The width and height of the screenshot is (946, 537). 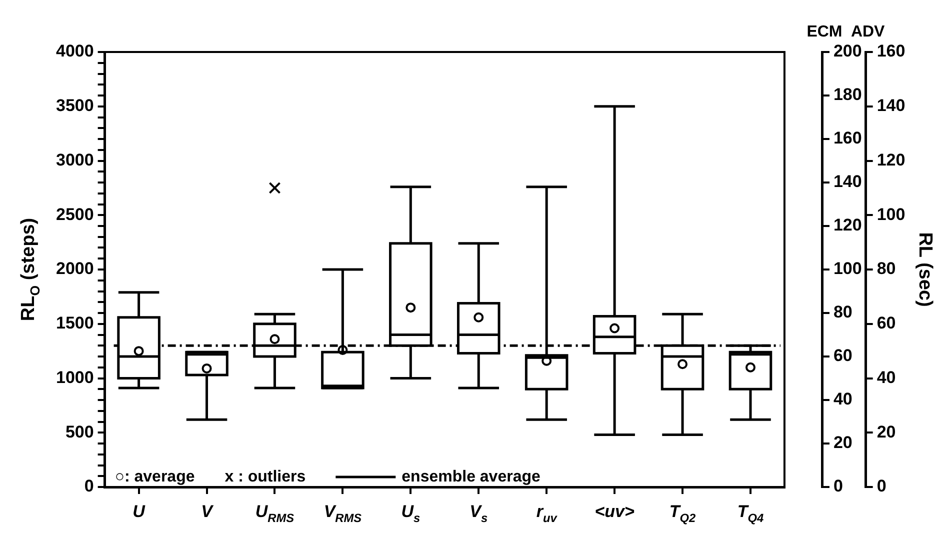 What do you see at coordinates (207, 511) in the screenshot?
I see `x-tick-label: V` at bounding box center [207, 511].